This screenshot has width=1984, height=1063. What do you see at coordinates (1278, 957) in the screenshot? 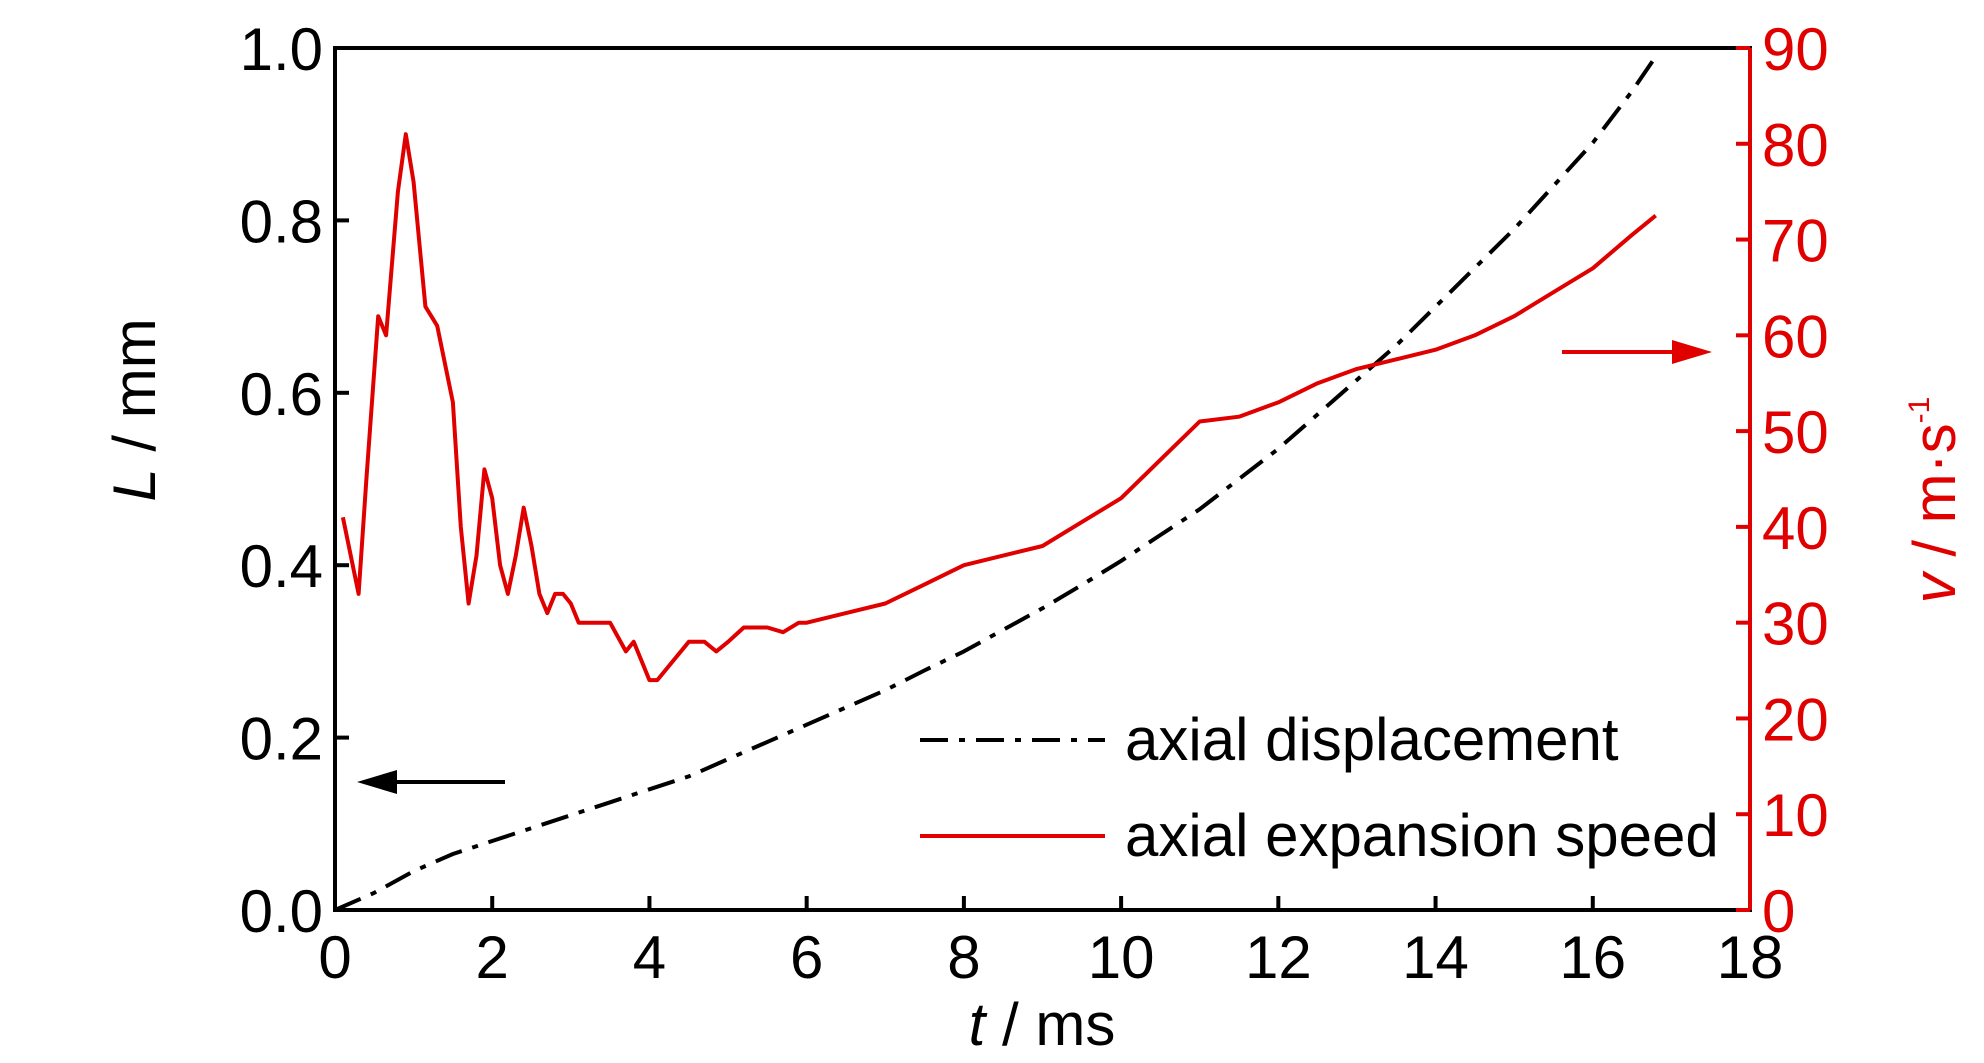
I see `x-tick-label: 12` at bounding box center [1278, 957].